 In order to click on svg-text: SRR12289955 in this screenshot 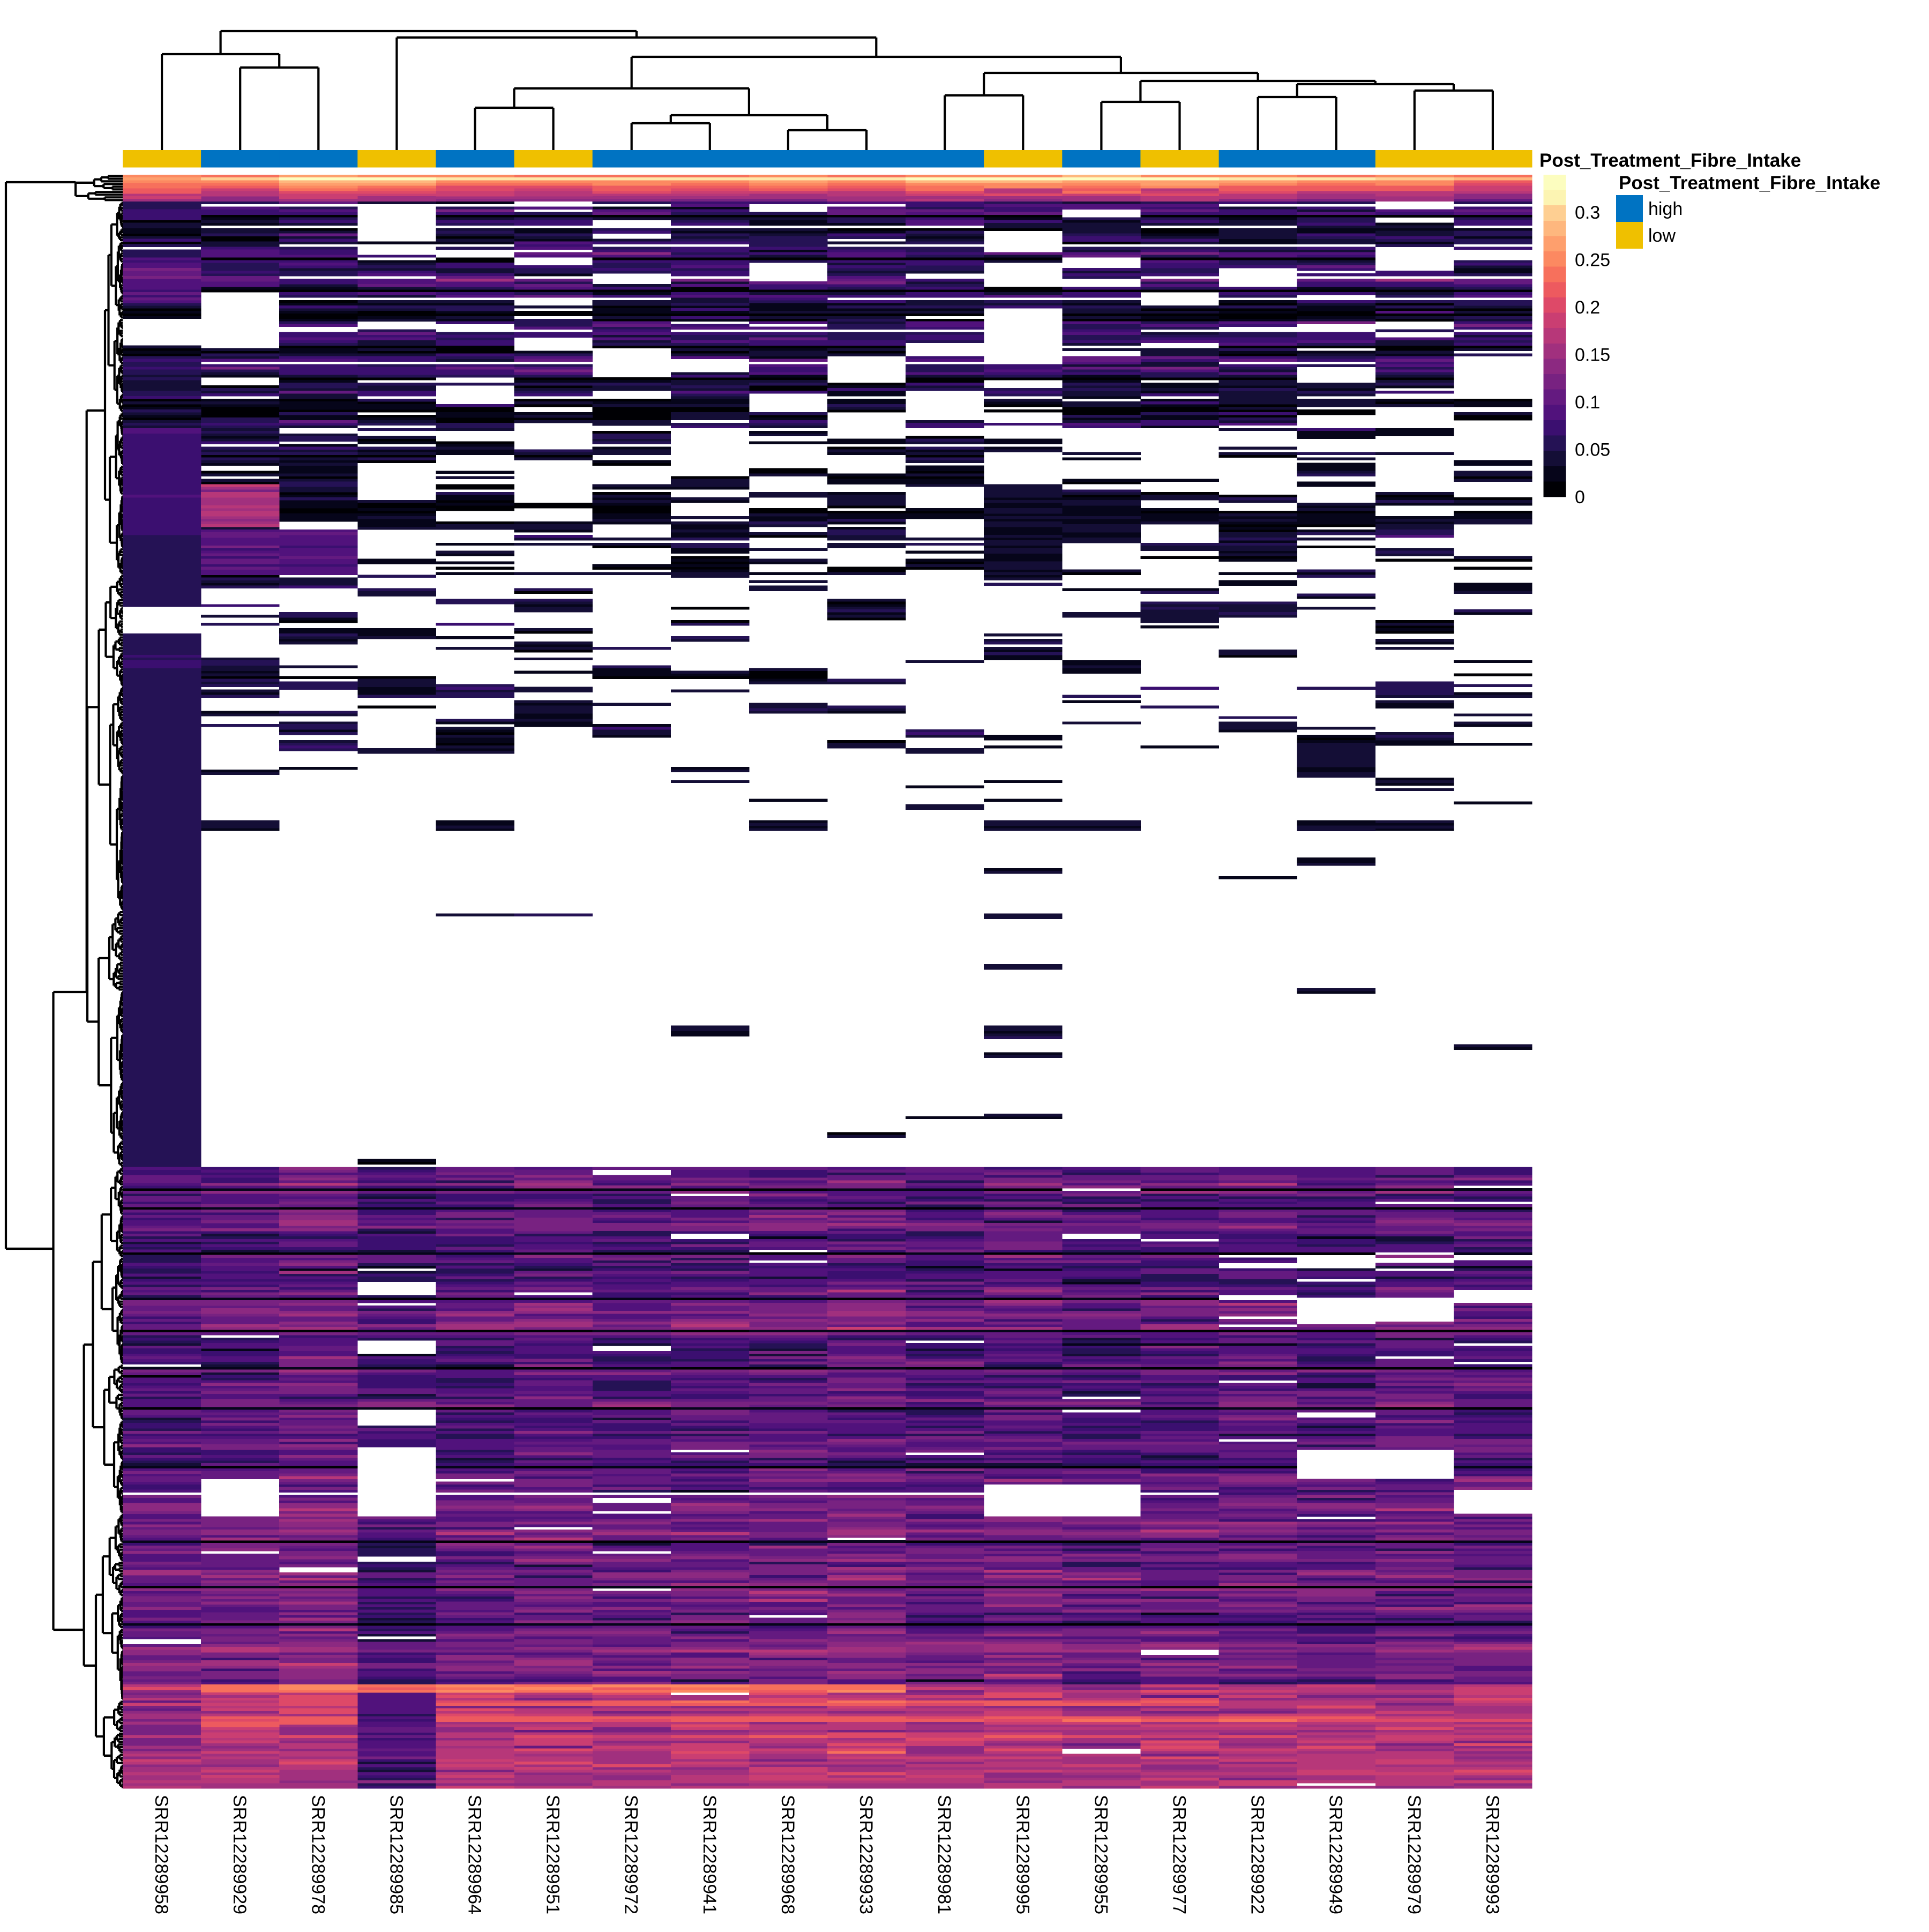, I will do `click(1100, 1854)`.